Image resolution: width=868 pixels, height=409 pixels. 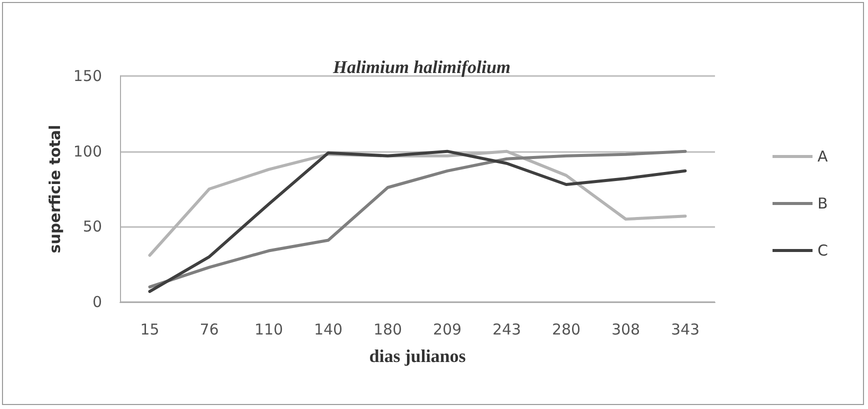 What do you see at coordinates (87, 151) in the screenshot?
I see `y-tick-label: 100` at bounding box center [87, 151].